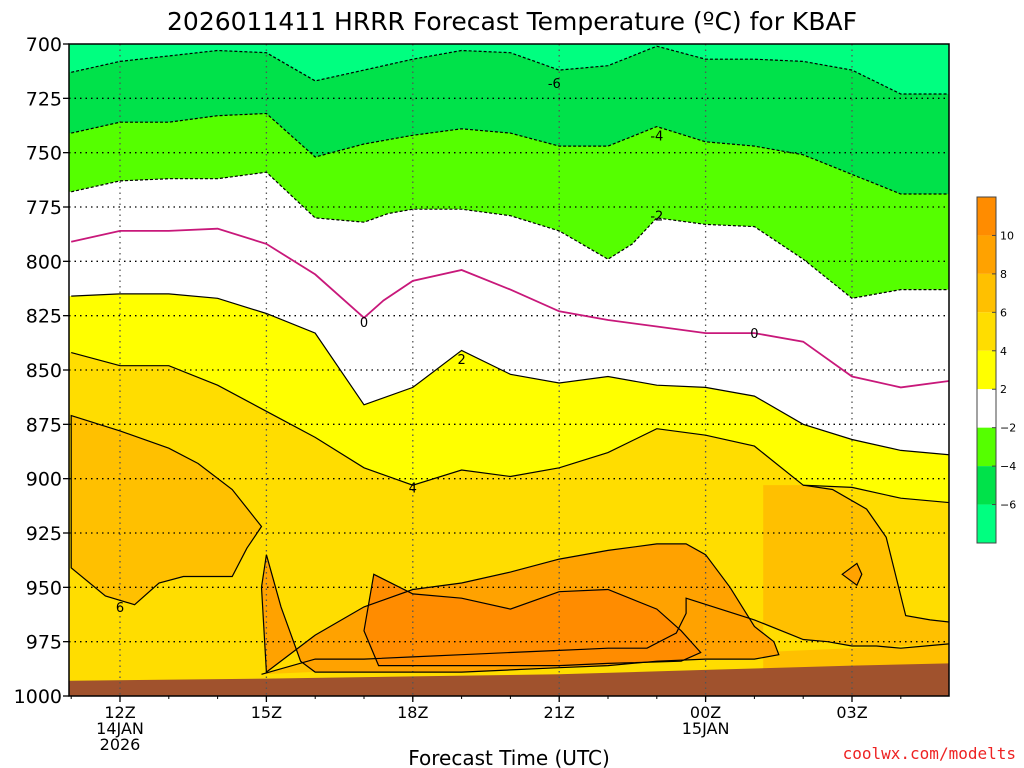  I want to click on y-tick-label: 925, so click(44, 534).